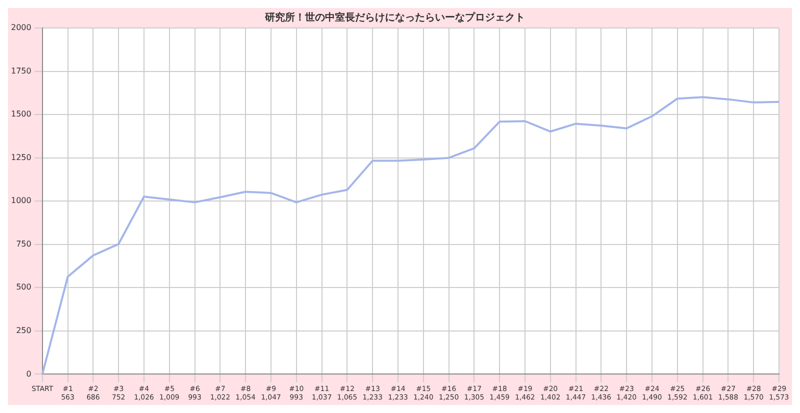 This screenshot has height=413, width=800. I want to click on y-tick-label: 2000, so click(21, 27).